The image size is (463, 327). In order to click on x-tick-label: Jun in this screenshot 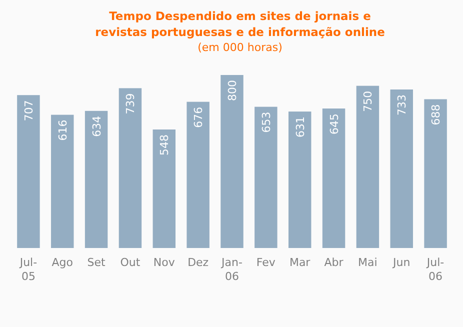, I will do `click(401, 262)`.